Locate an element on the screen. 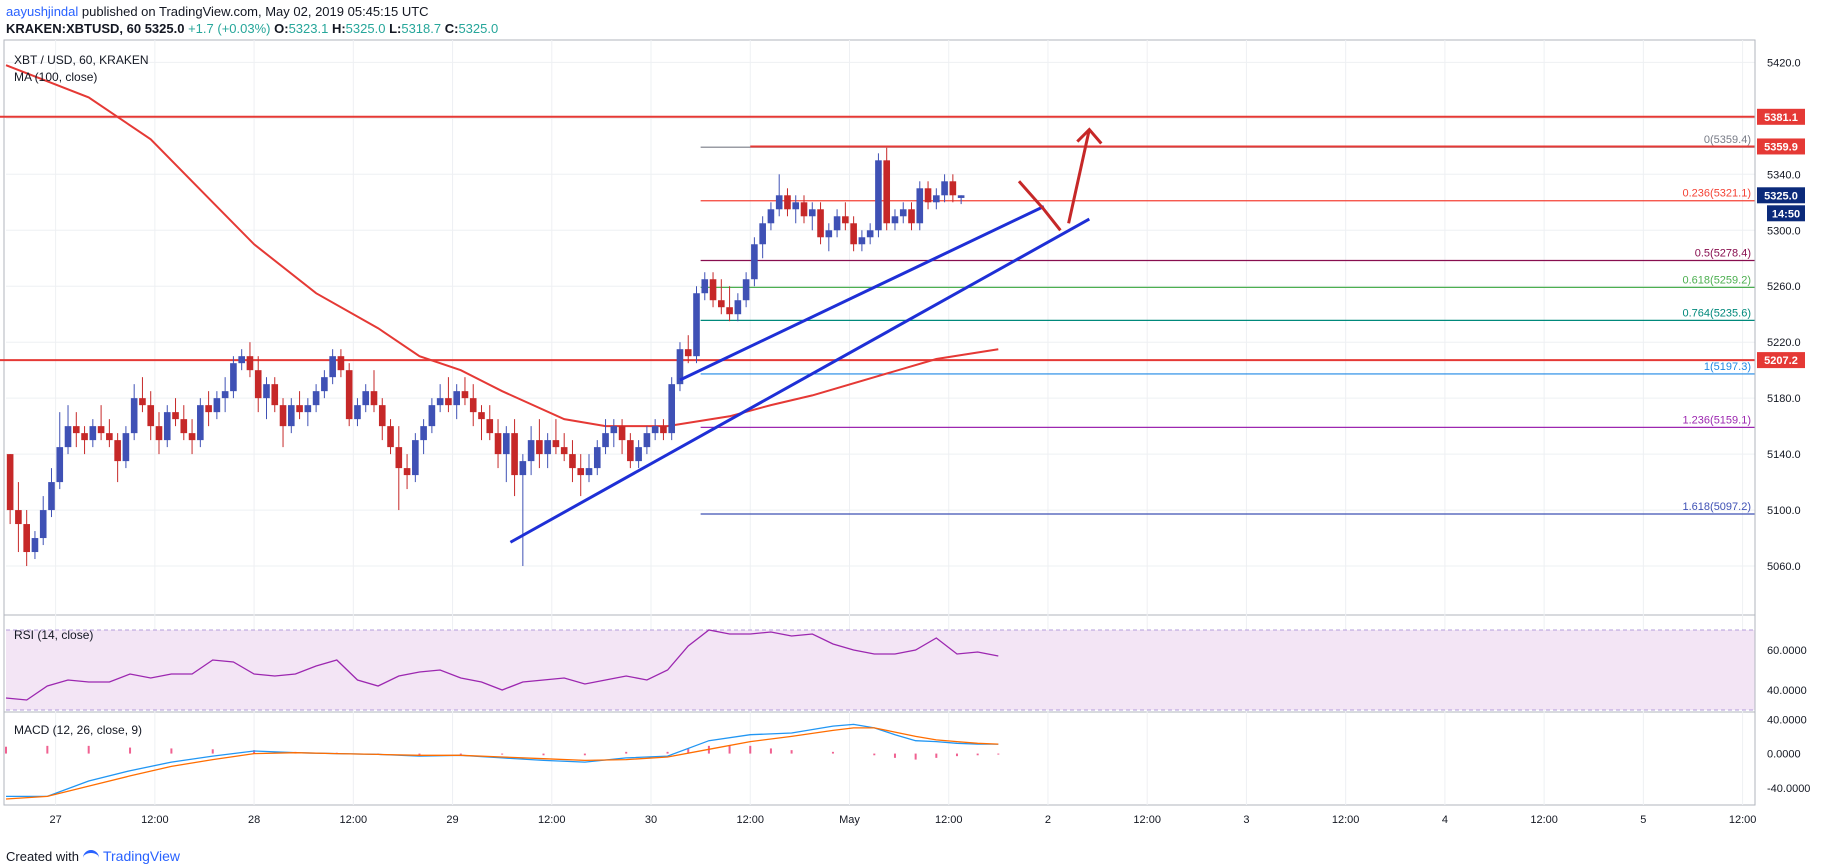 Image resolution: width=1828 pixels, height=868 pixels. countdown-bg is located at coordinates (1786, 213).